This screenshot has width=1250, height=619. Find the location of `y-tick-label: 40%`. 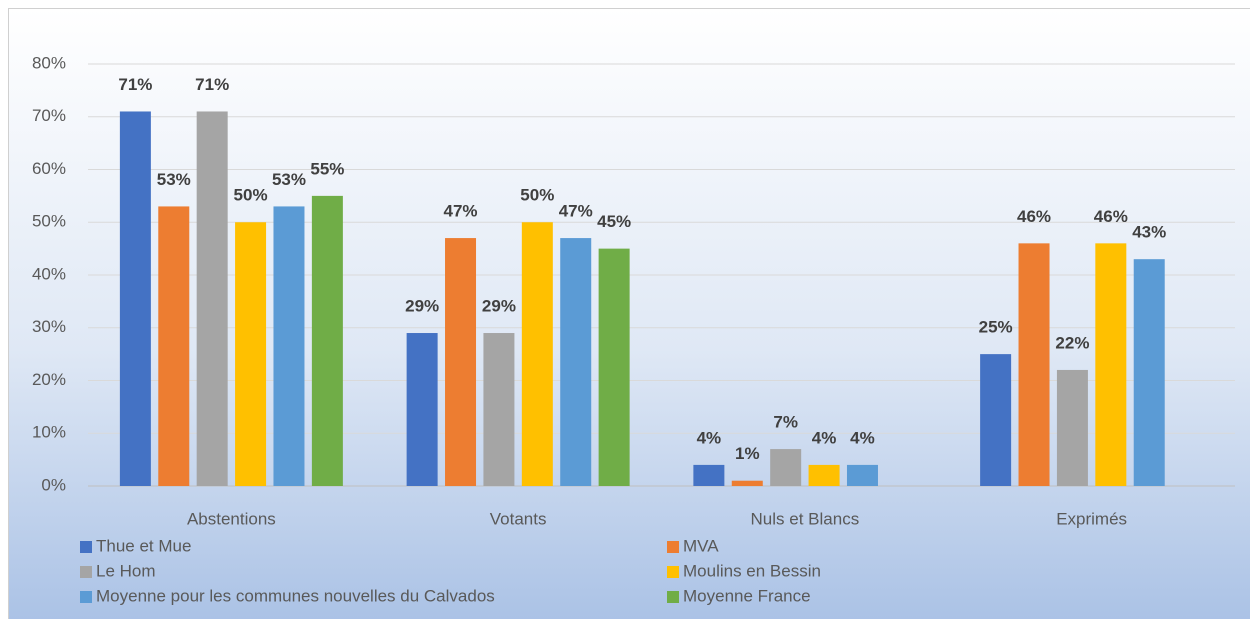

y-tick-label: 40% is located at coordinates (49, 273).